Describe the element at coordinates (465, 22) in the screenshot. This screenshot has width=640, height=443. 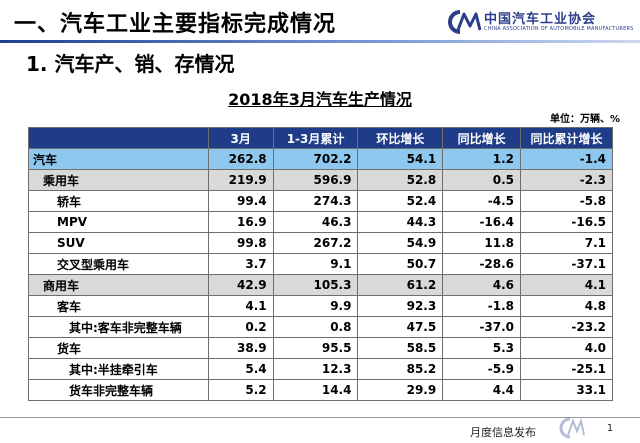
I see `caam-logo-mark-icon` at that location.